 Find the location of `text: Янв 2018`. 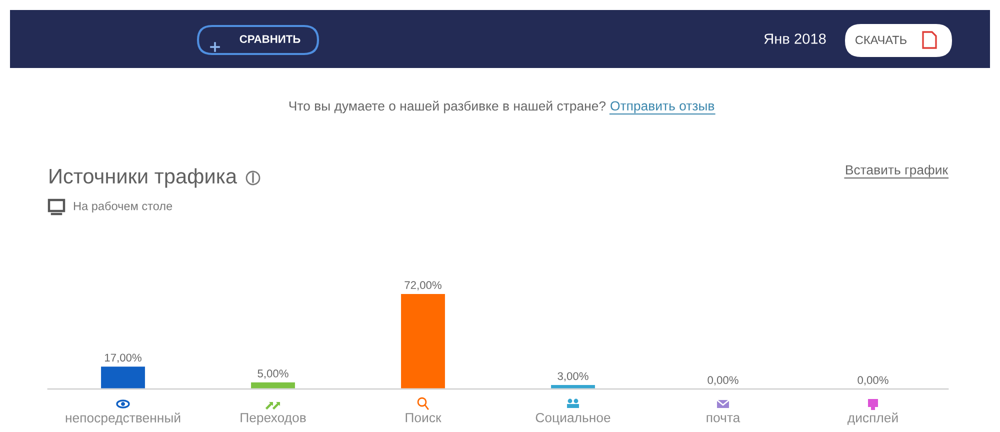

text: Янв 2018 is located at coordinates (795, 39).